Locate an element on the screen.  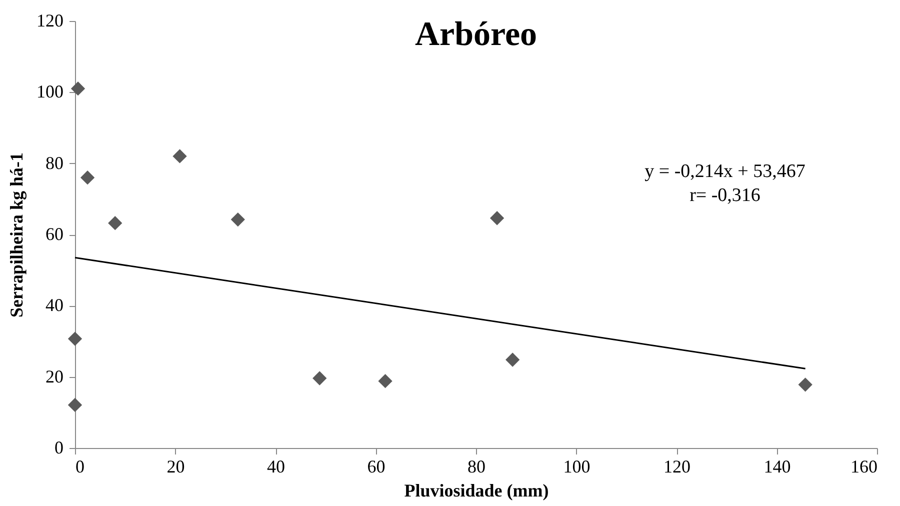
x-tick-label: 140 is located at coordinates (777, 466).